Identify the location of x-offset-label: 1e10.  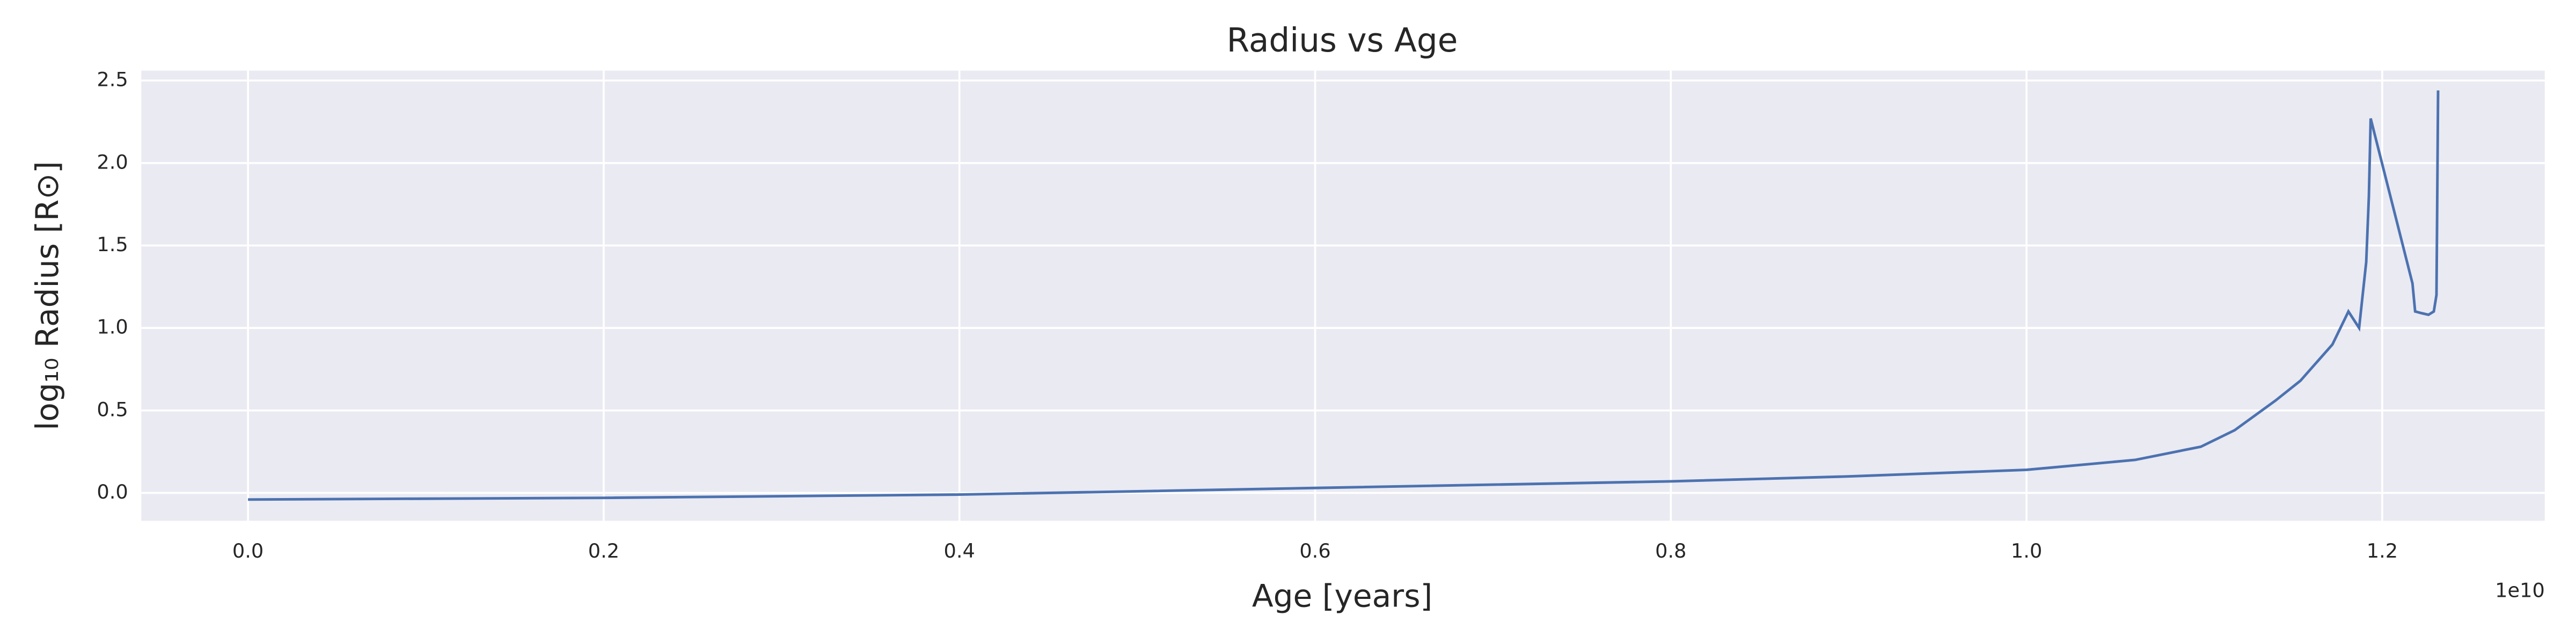
(2520, 590).